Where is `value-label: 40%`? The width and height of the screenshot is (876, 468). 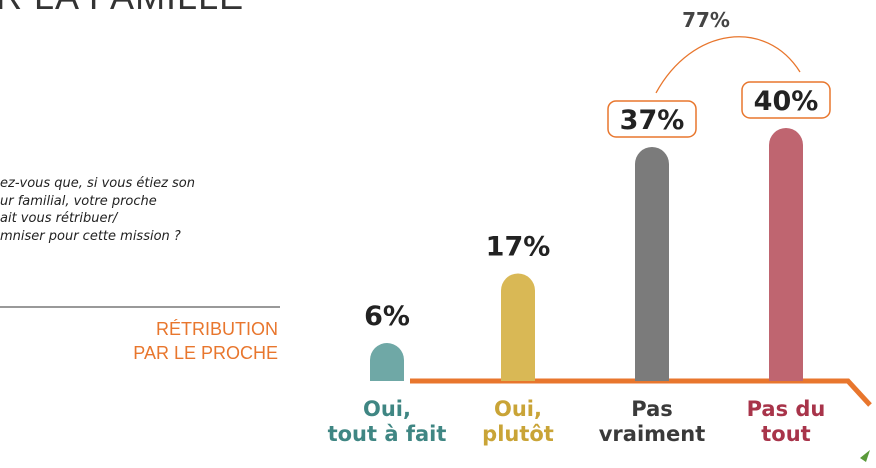
value-label: 40% is located at coordinates (786, 101).